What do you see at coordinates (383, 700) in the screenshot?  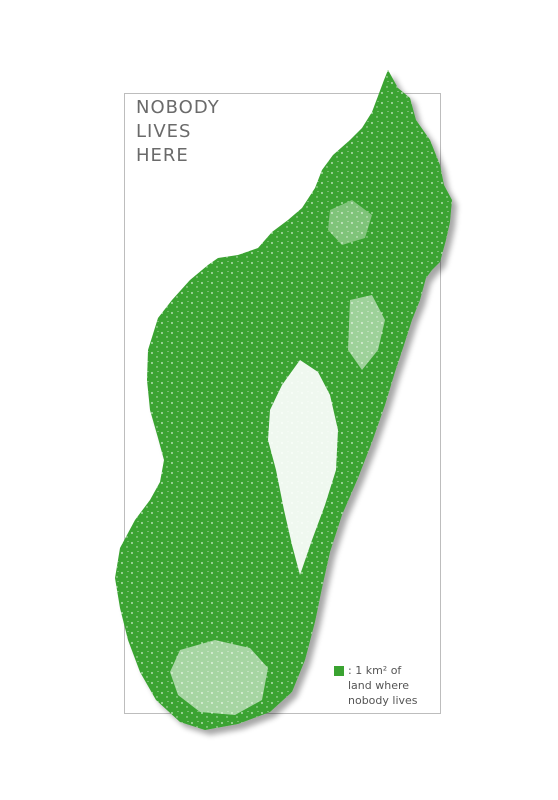 I see `legend-line-3: nobody lives` at bounding box center [383, 700].